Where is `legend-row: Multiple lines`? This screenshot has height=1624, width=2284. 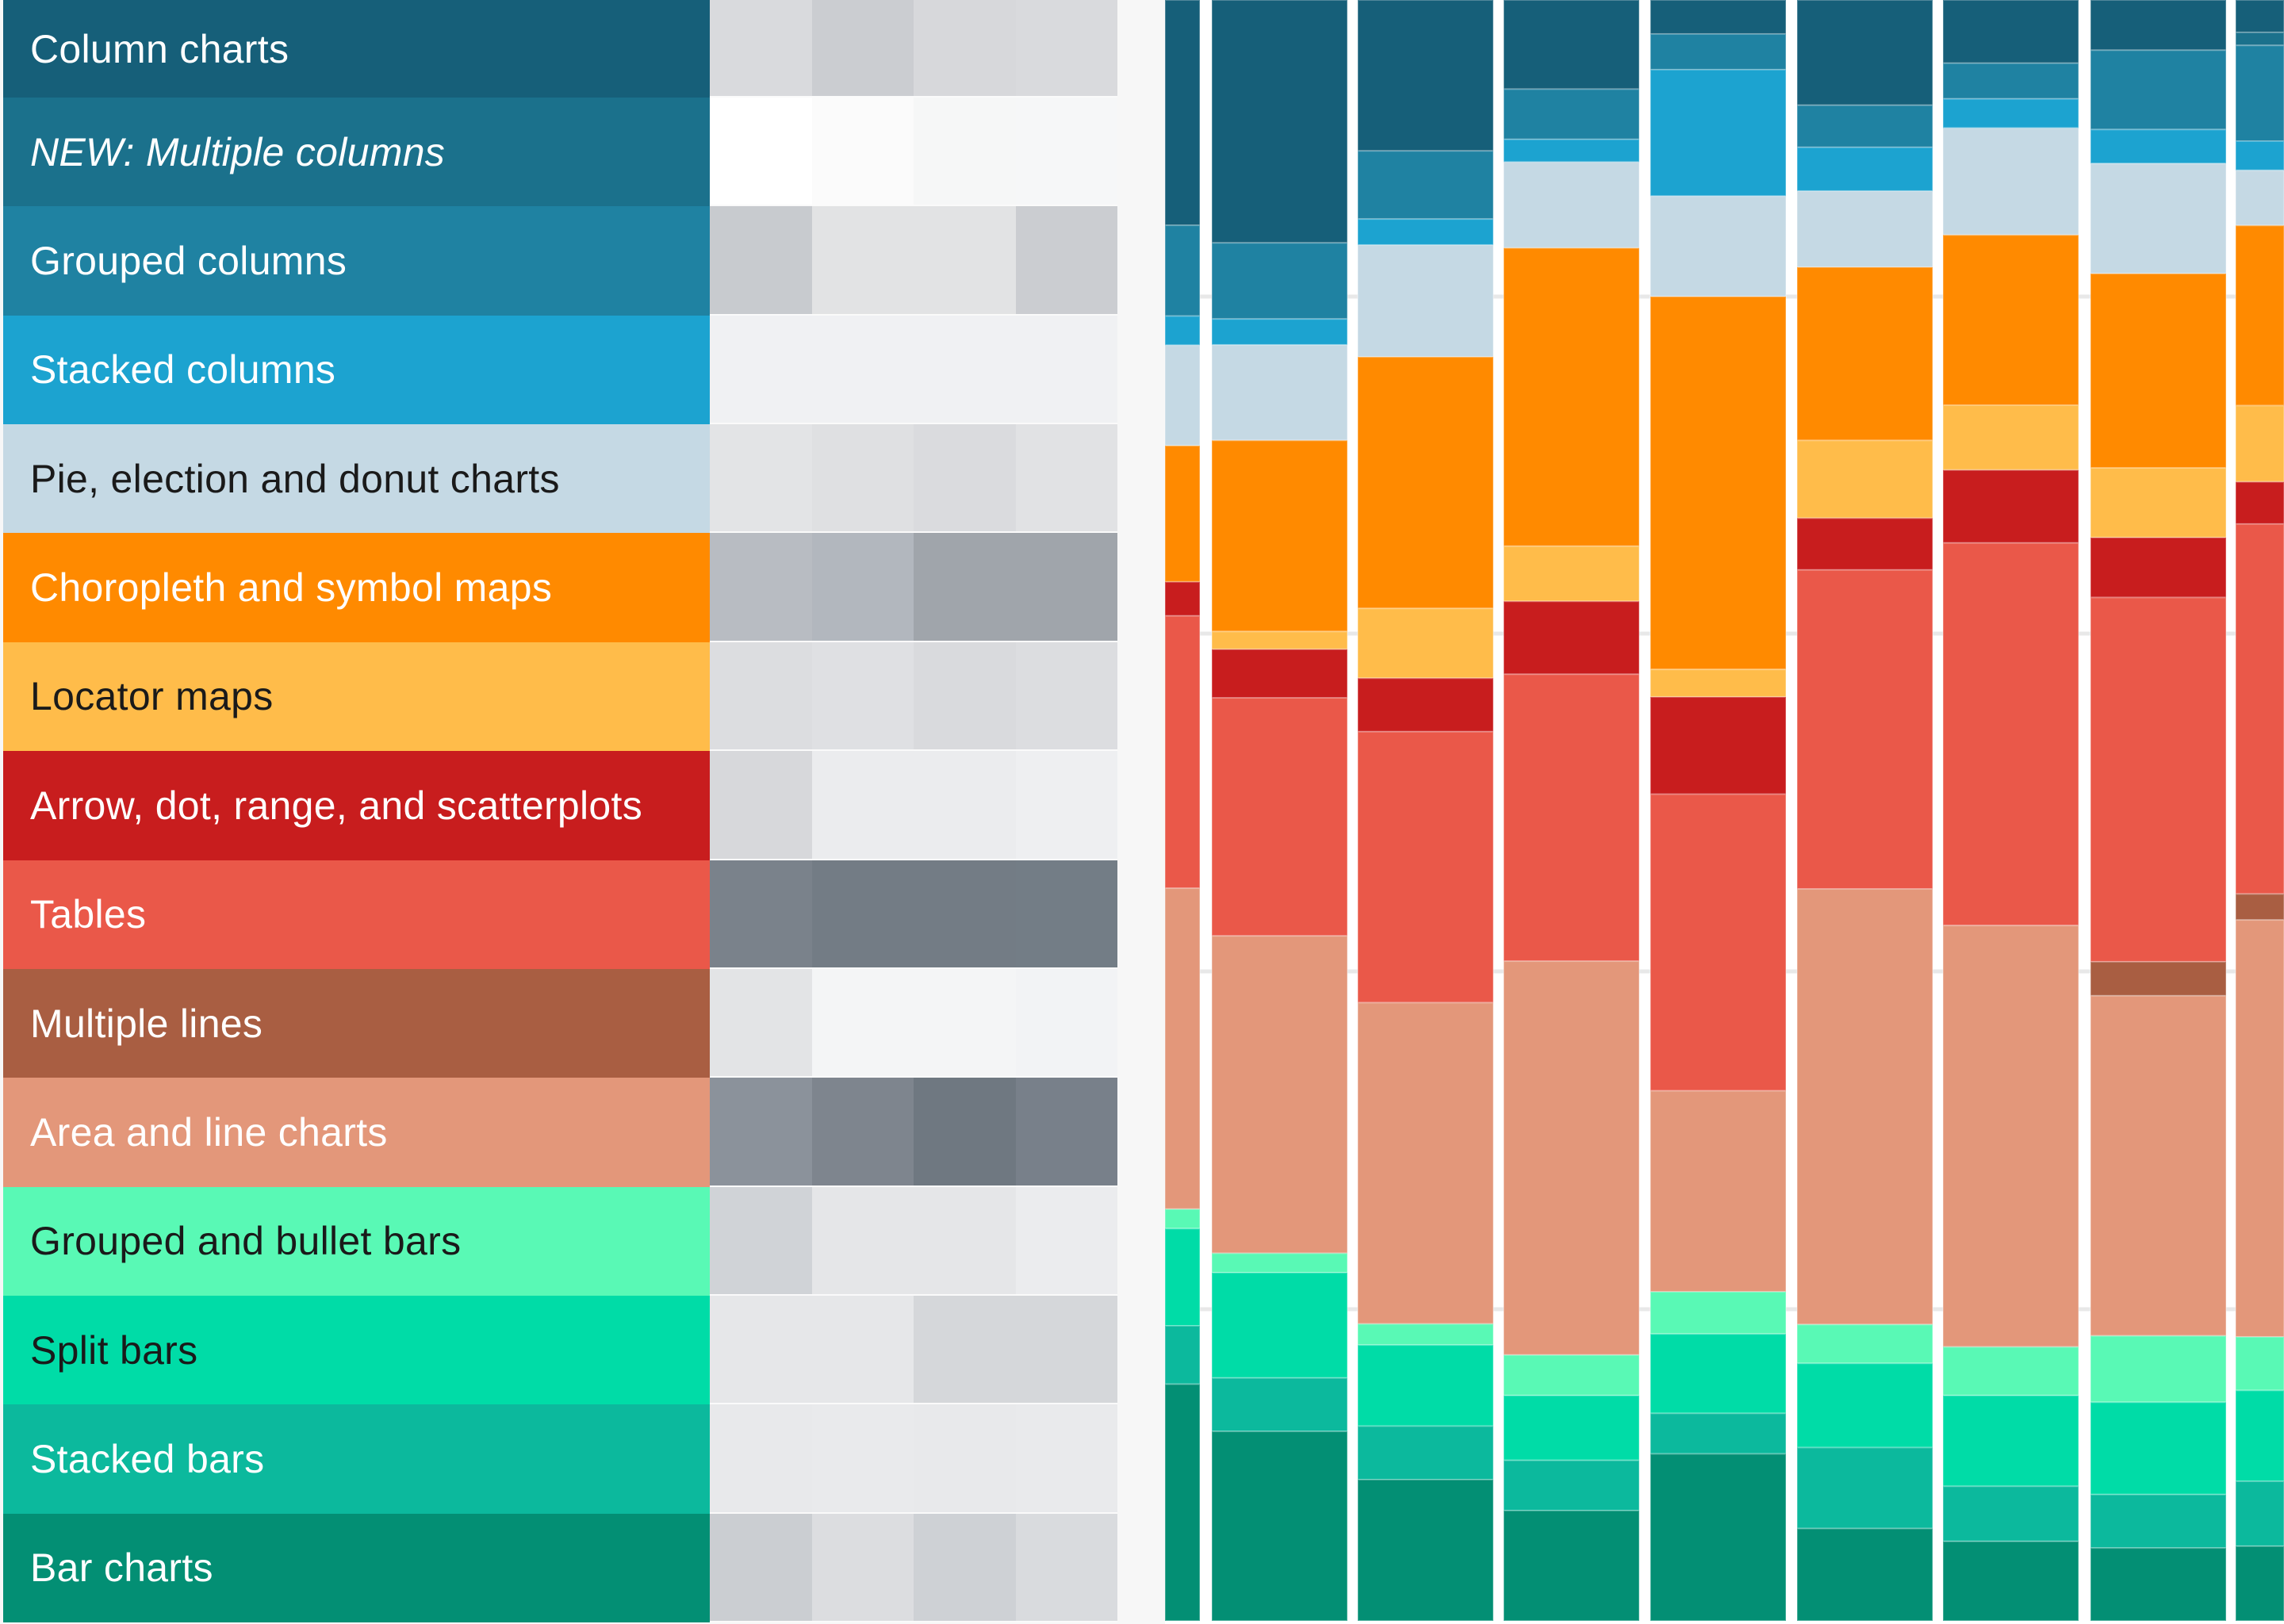
legend-row: Multiple lines is located at coordinates (560, 1023).